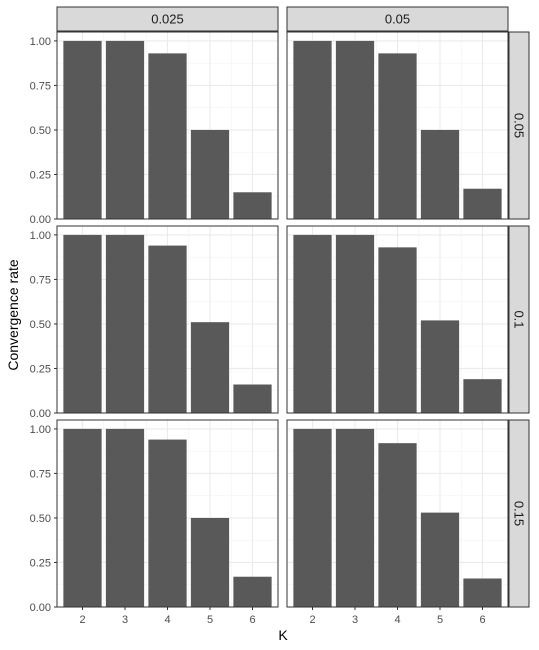 This screenshot has height=650, width=539. I want to click on bar-0.05-0.025-K2, so click(82, 130).